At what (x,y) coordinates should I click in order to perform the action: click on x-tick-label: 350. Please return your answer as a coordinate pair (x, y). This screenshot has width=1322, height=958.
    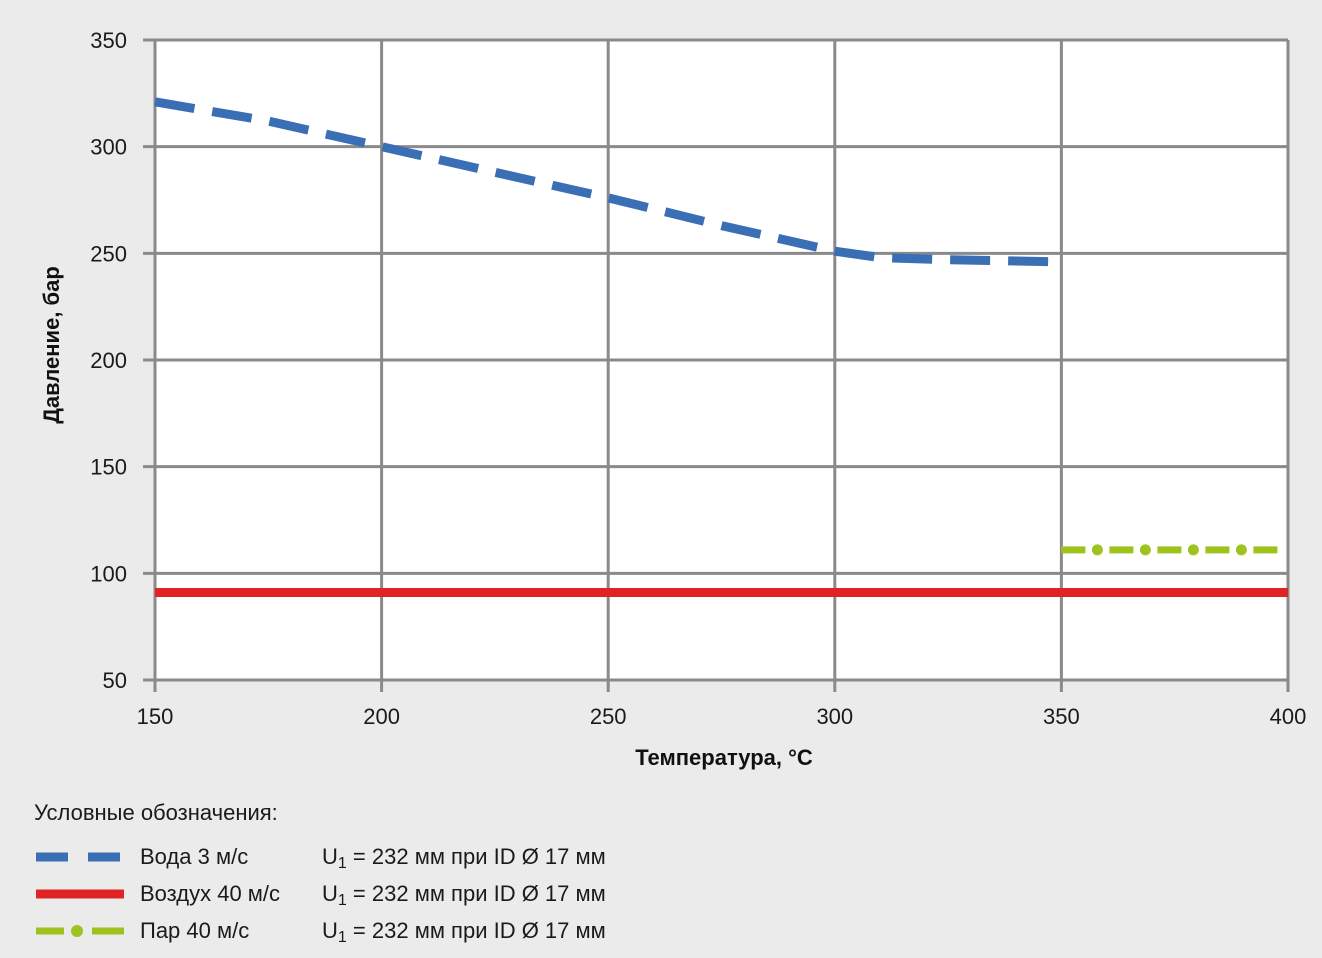
    Looking at the image, I should click on (1061, 716).